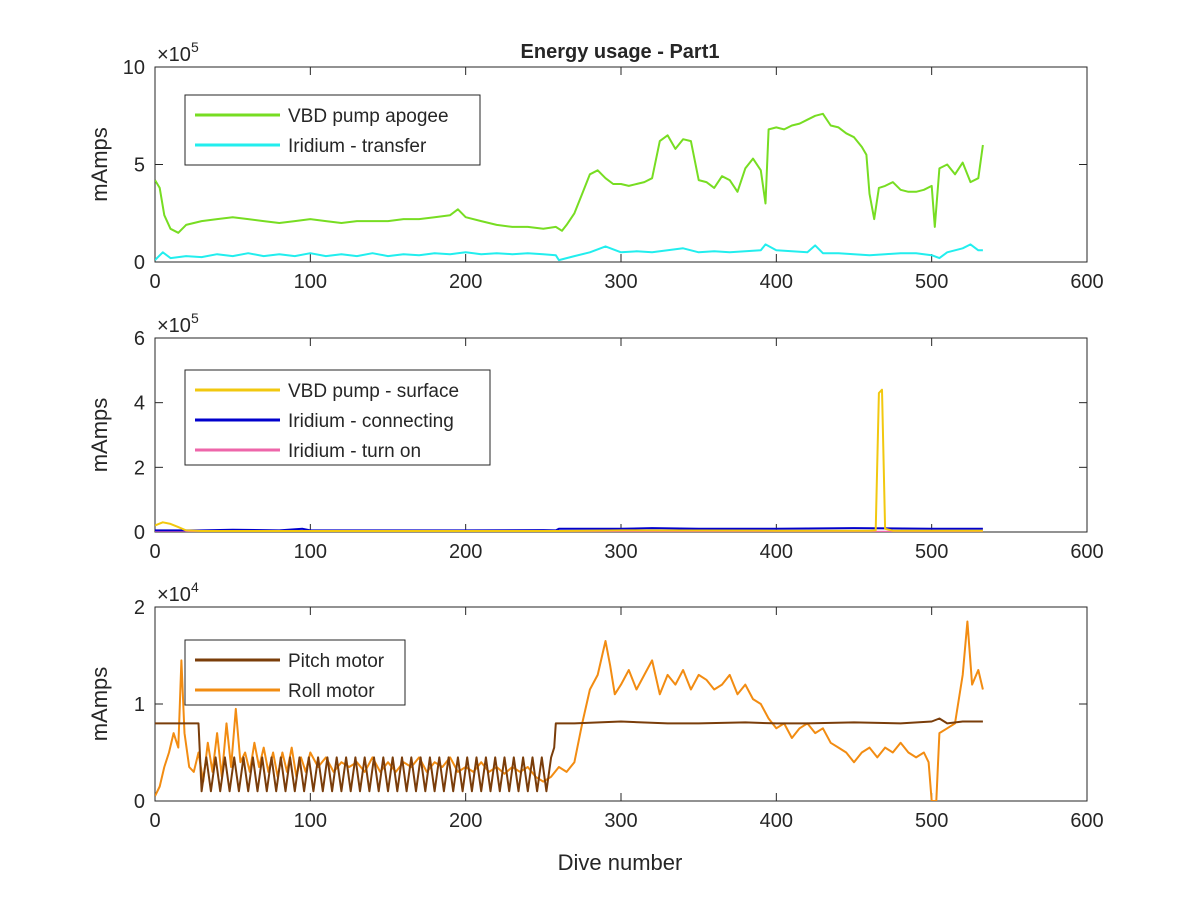  What do you see at coordinates (354, 451) in the screenshot?
I see `legend-label: Iridium - turn on` at bounding box center [354, 451].